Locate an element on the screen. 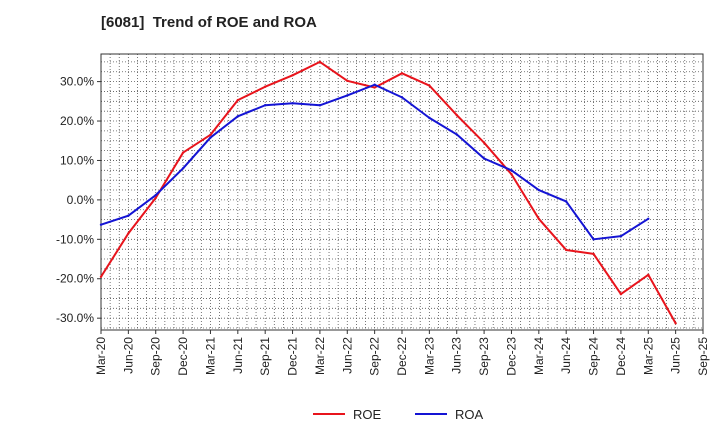 This screenshot has width=720, height=440. x-tick-label: Mar-20 is located at coordinates (101, 356).